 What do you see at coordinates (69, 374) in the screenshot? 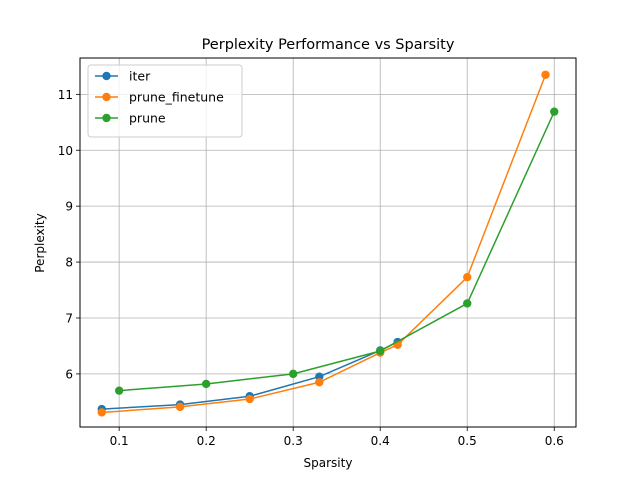
I see `y-tick-label: 6` at bounding box center [69, 374].